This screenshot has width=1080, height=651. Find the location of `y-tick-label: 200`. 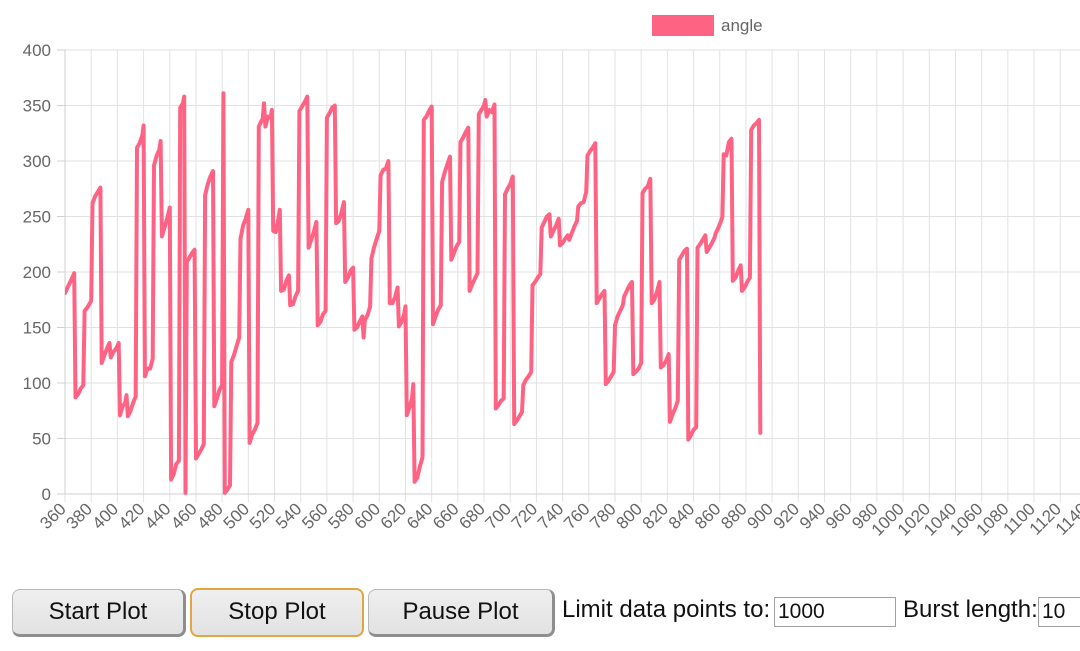

y-tick-label: 200 is located at coordinates (37, 272).